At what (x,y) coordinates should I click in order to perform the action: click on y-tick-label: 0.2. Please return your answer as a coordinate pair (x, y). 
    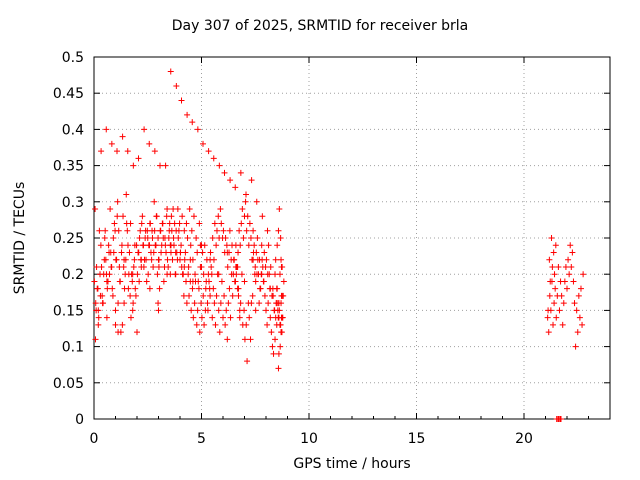
    Looking at the image, I should click on (73, 275).